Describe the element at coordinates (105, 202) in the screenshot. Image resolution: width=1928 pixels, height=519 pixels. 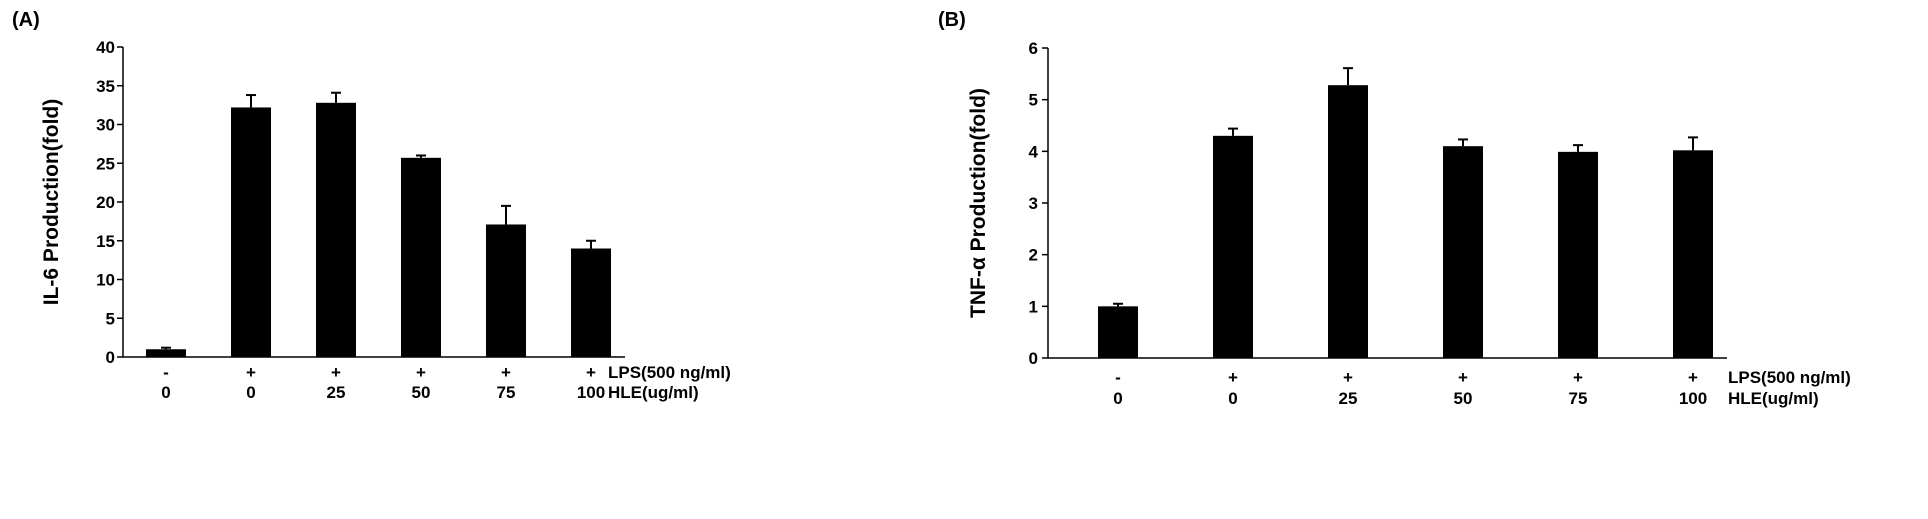
I see `y-tick-label: 20` at that location.